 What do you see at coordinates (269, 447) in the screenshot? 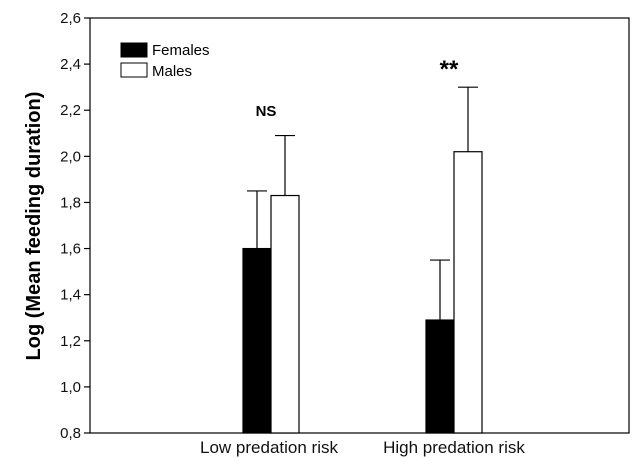
I see `category-label: Low predation risk` at bounding box center [269, 447].